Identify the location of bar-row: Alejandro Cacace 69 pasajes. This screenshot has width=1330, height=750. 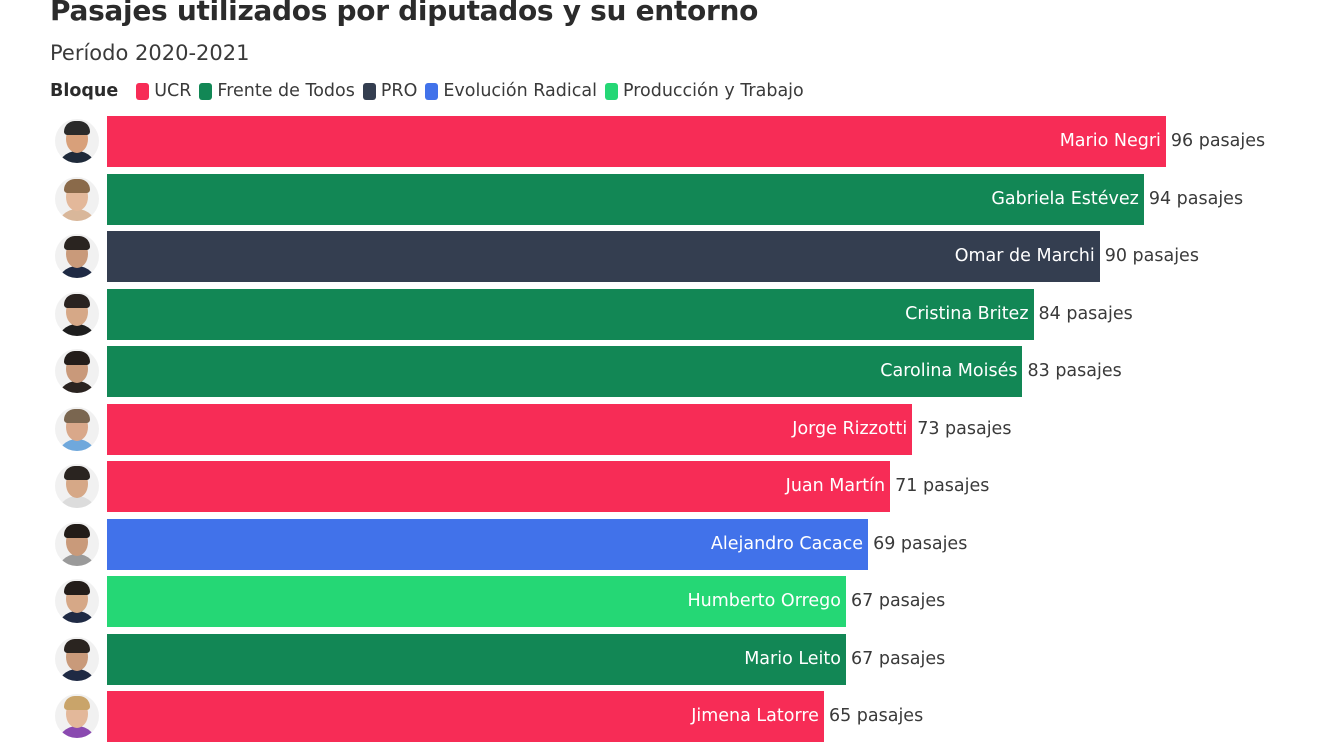
(665, 544).